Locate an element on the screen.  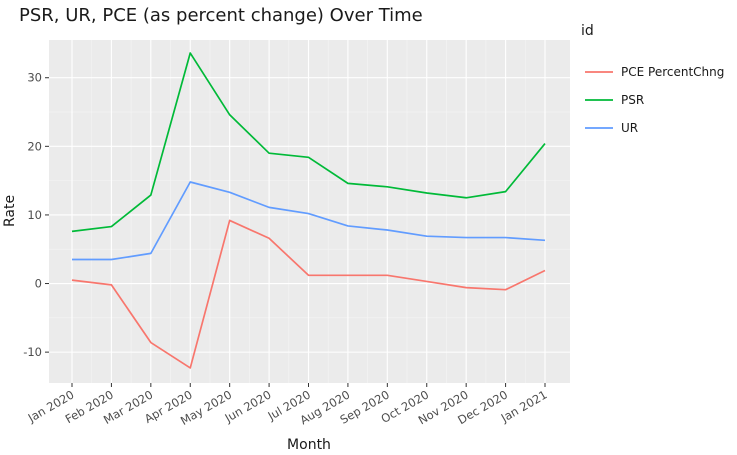
x-axis-title: Month is located at coordinates (309, 445).